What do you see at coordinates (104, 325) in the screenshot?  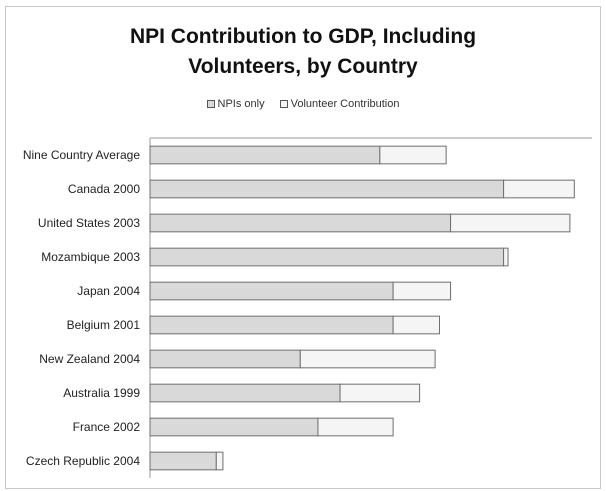 I see `category-label: Belgium 2001` at bounding box center [104, 325].